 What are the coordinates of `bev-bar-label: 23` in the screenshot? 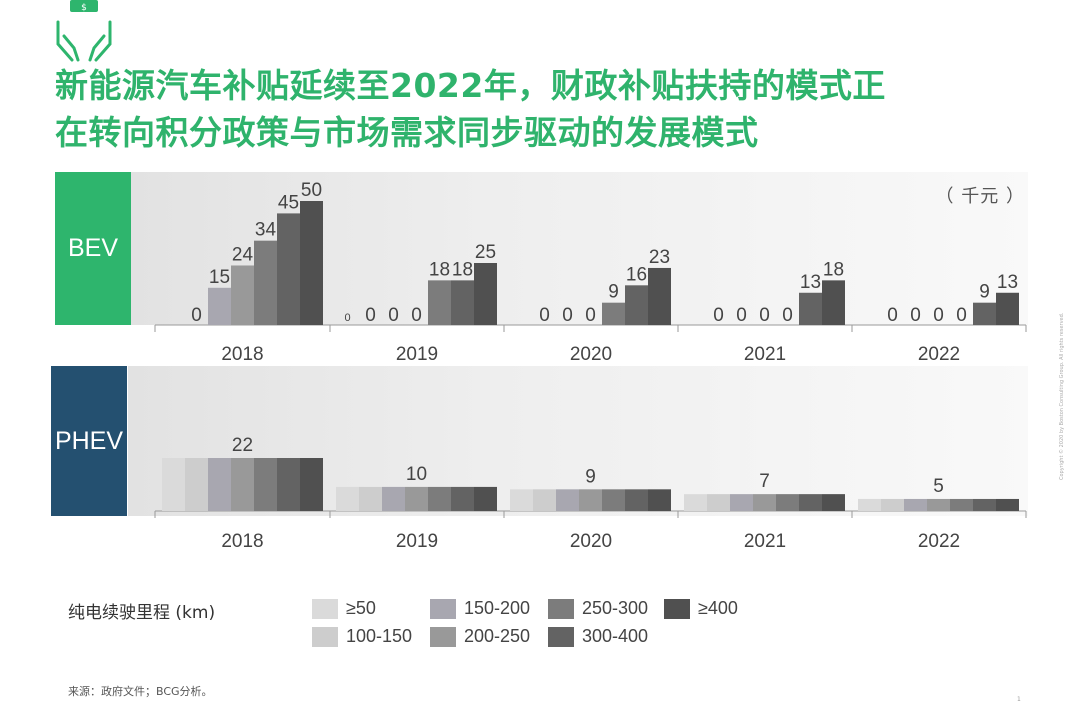 It's located at (659, 257).